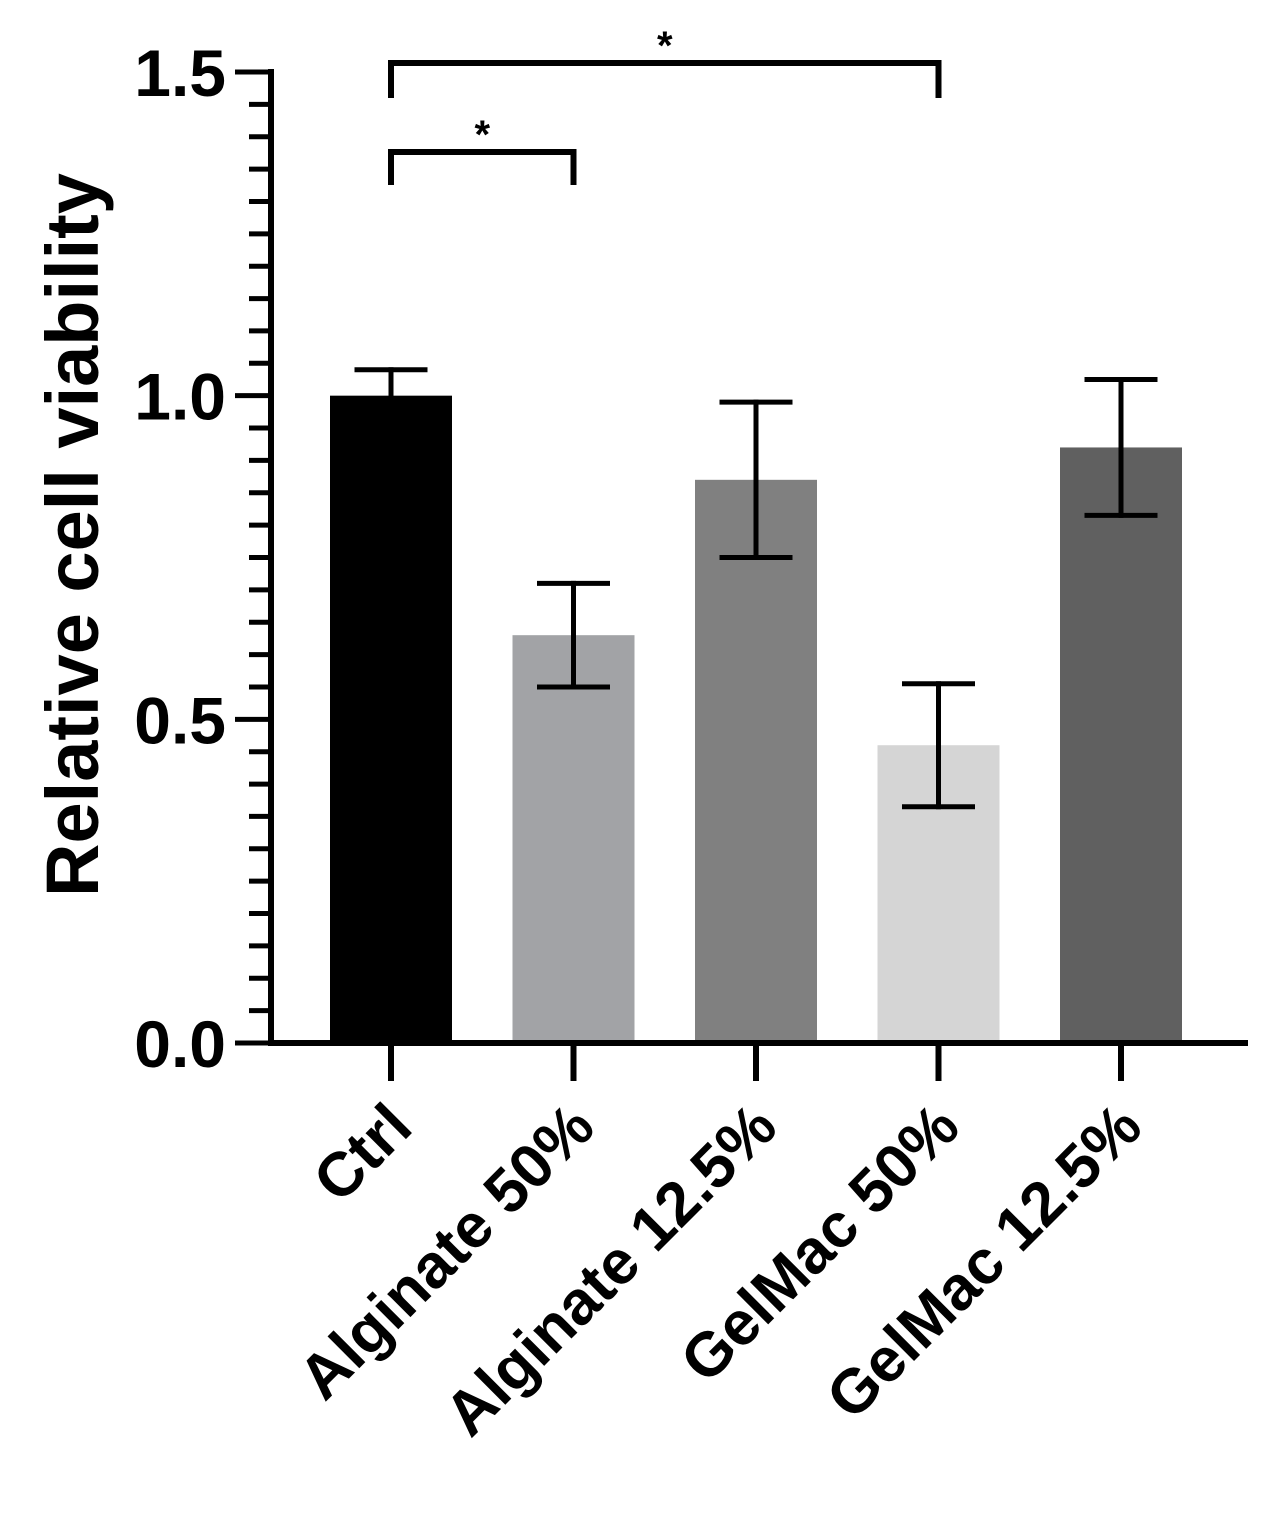 Image resolution: width=1267 pixels, height=1531 pixels. I want to click on y-tick-label: 0.5, so click(180, 720).